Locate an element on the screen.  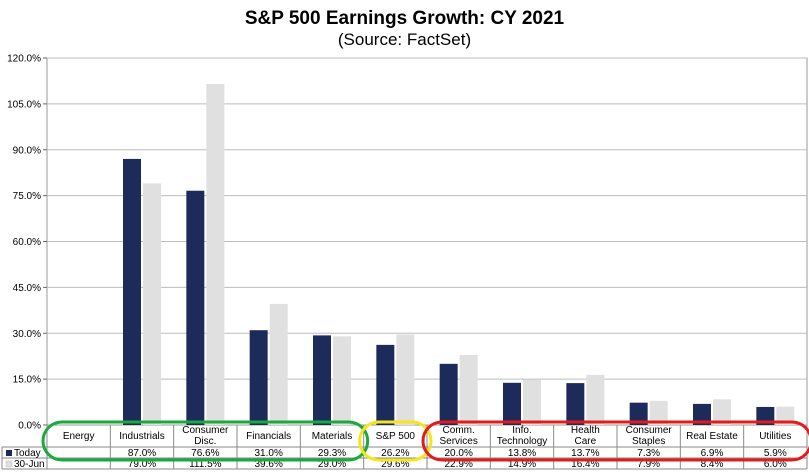
category-label: Utilities is located at coordinates (775, 436).